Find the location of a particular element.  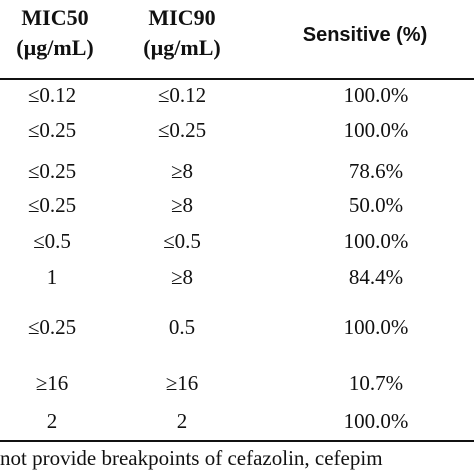

table-row: ≤0.12 ≤0.12 100.0% is located at coordinates (237, 95).